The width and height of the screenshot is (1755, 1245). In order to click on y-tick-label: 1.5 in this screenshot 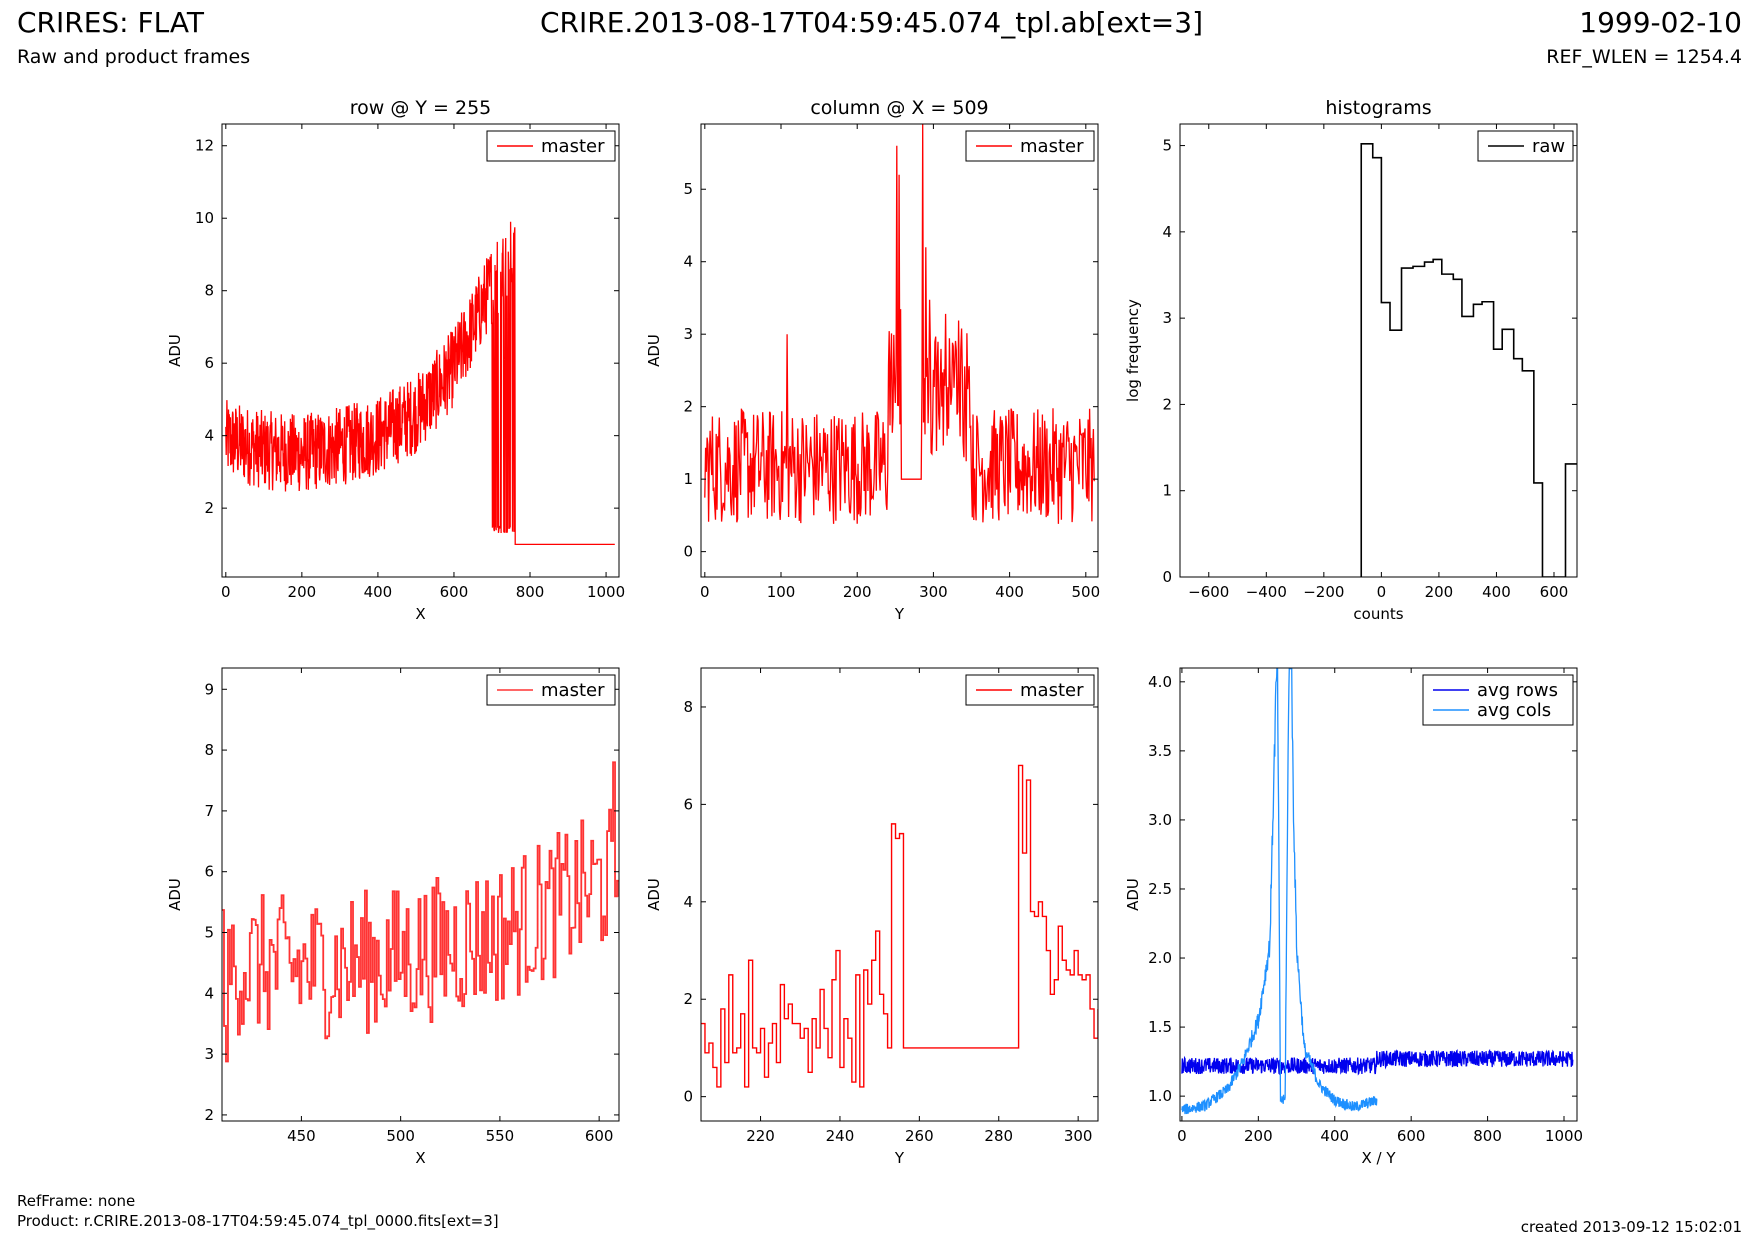, I will do `click(1160, 1027)`.